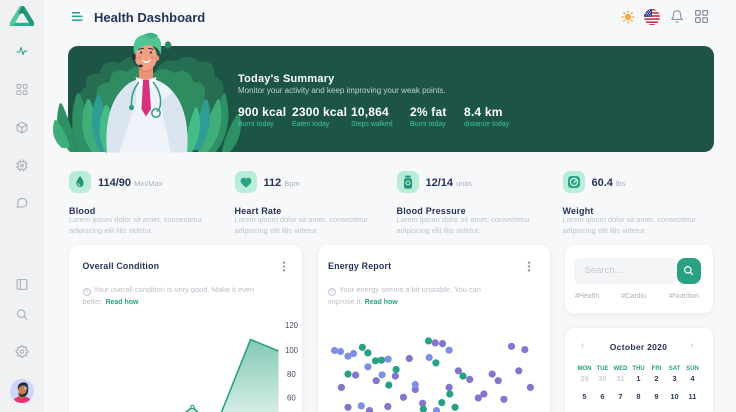  What do you see at coordinates (292, 350) in the screenshot?
I see `svg-text: 100` at bounding box center [292, 350].